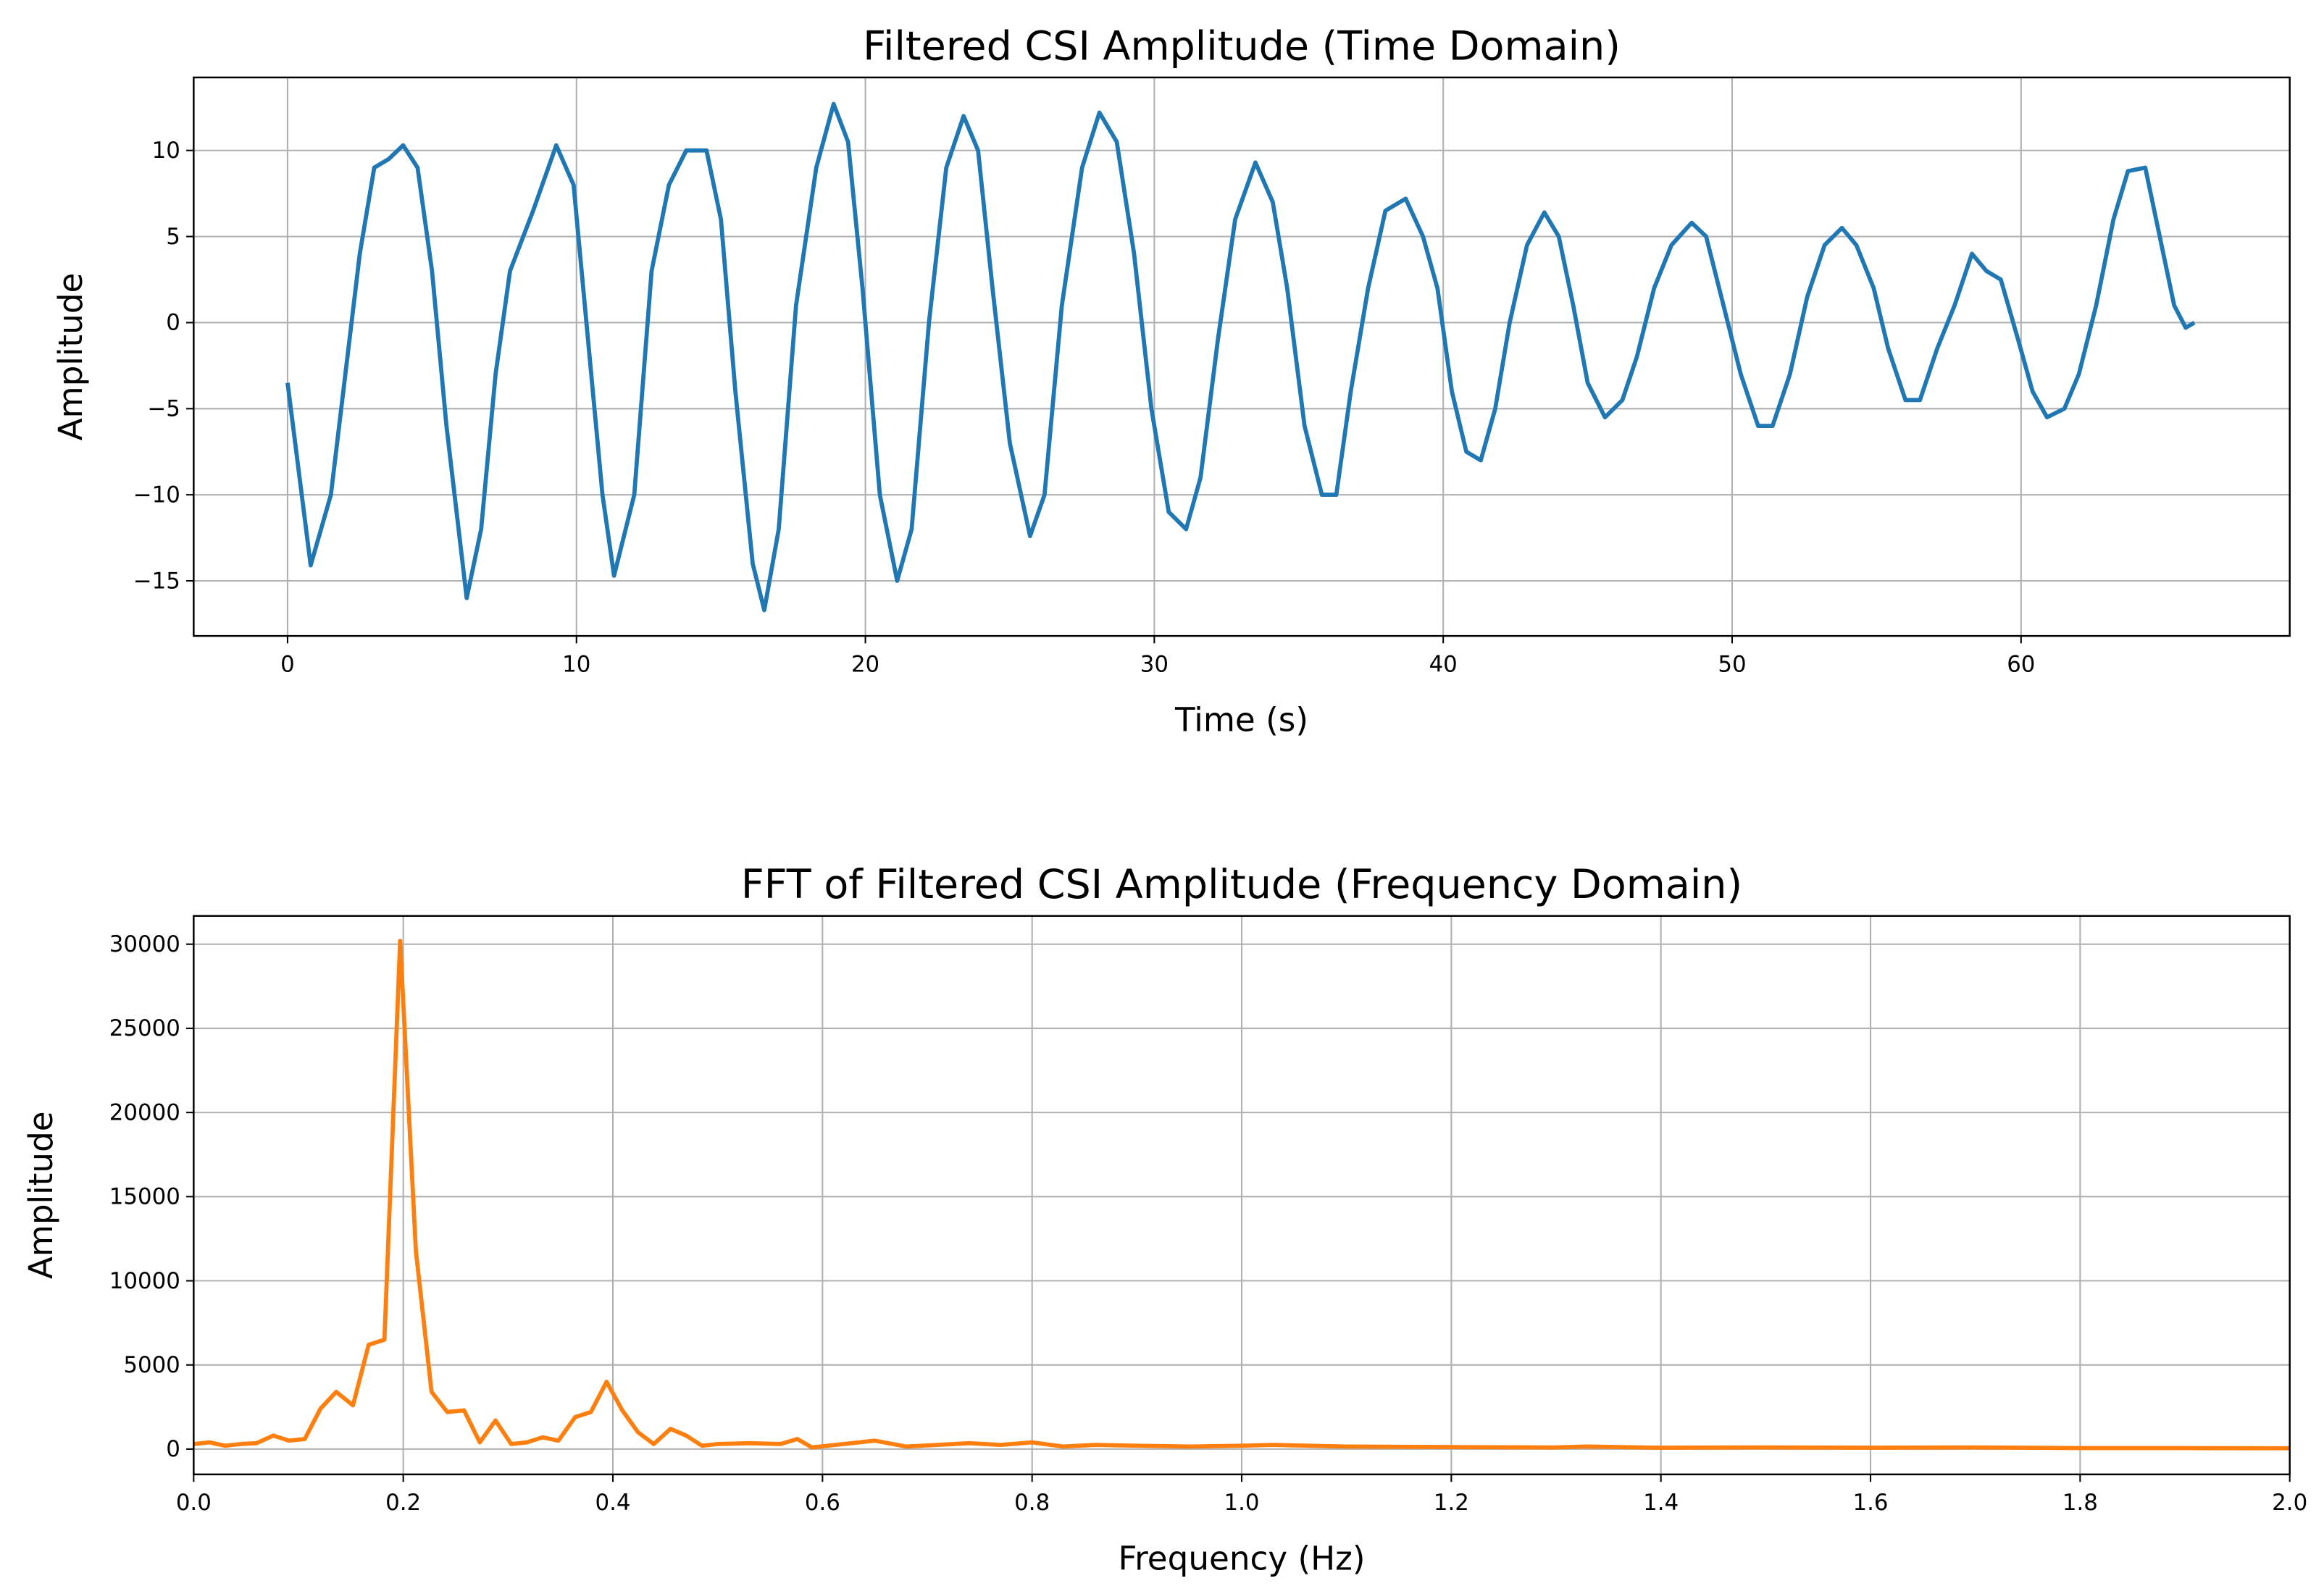  I want to click on x-tick-label: 0.4, so click(613, 1503).